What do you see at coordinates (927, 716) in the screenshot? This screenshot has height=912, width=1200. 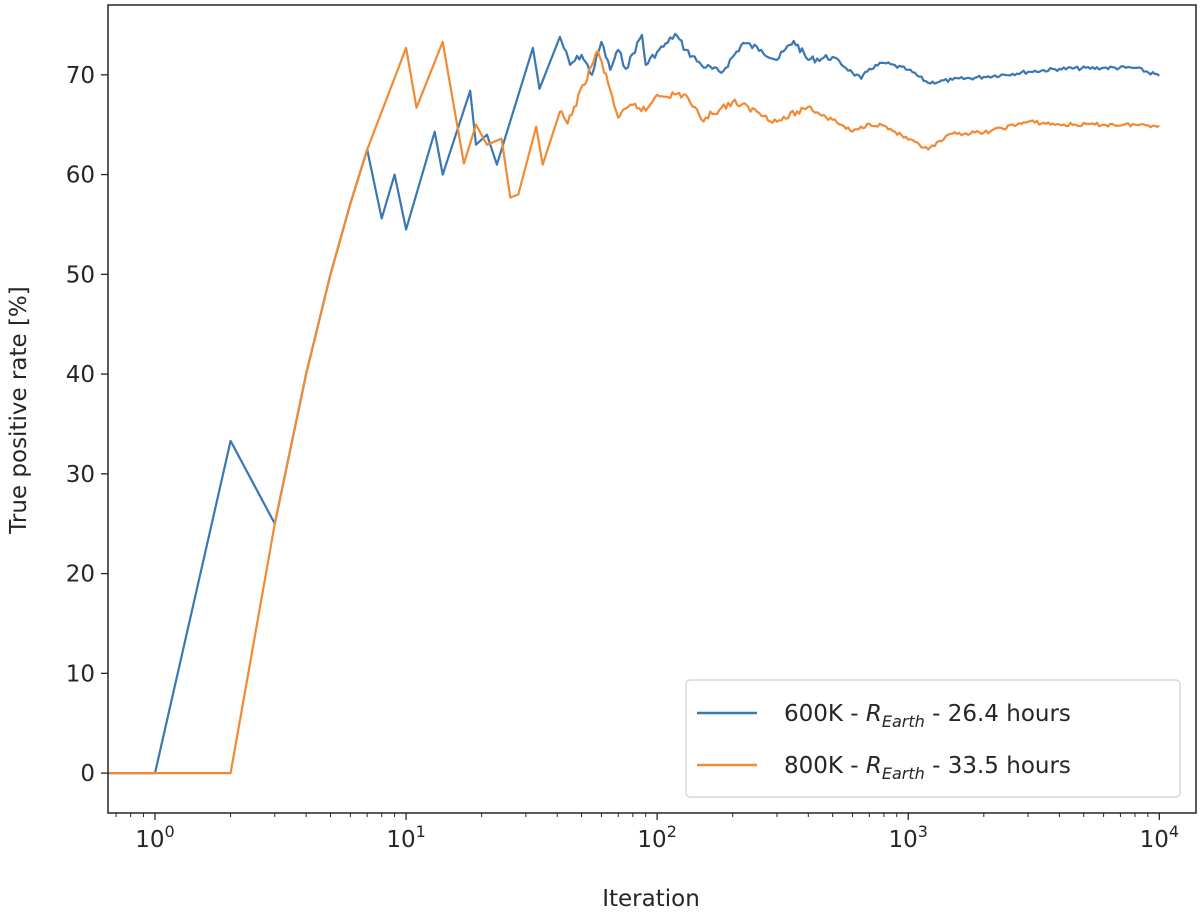 I see `legend-label-1: 600K - REarth - 26.4 hours` at bounding box center [927, 716].